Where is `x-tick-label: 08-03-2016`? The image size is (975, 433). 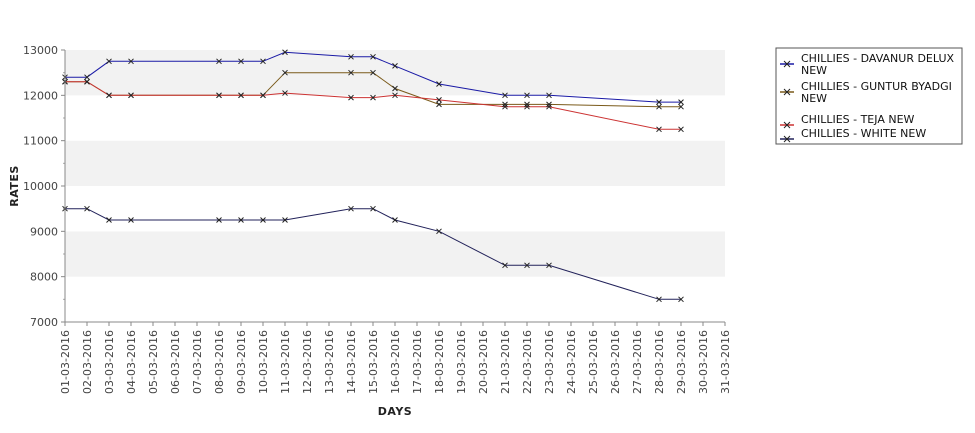
x-tick-label: 08-03-2016 is located at coordinates (219, 362).